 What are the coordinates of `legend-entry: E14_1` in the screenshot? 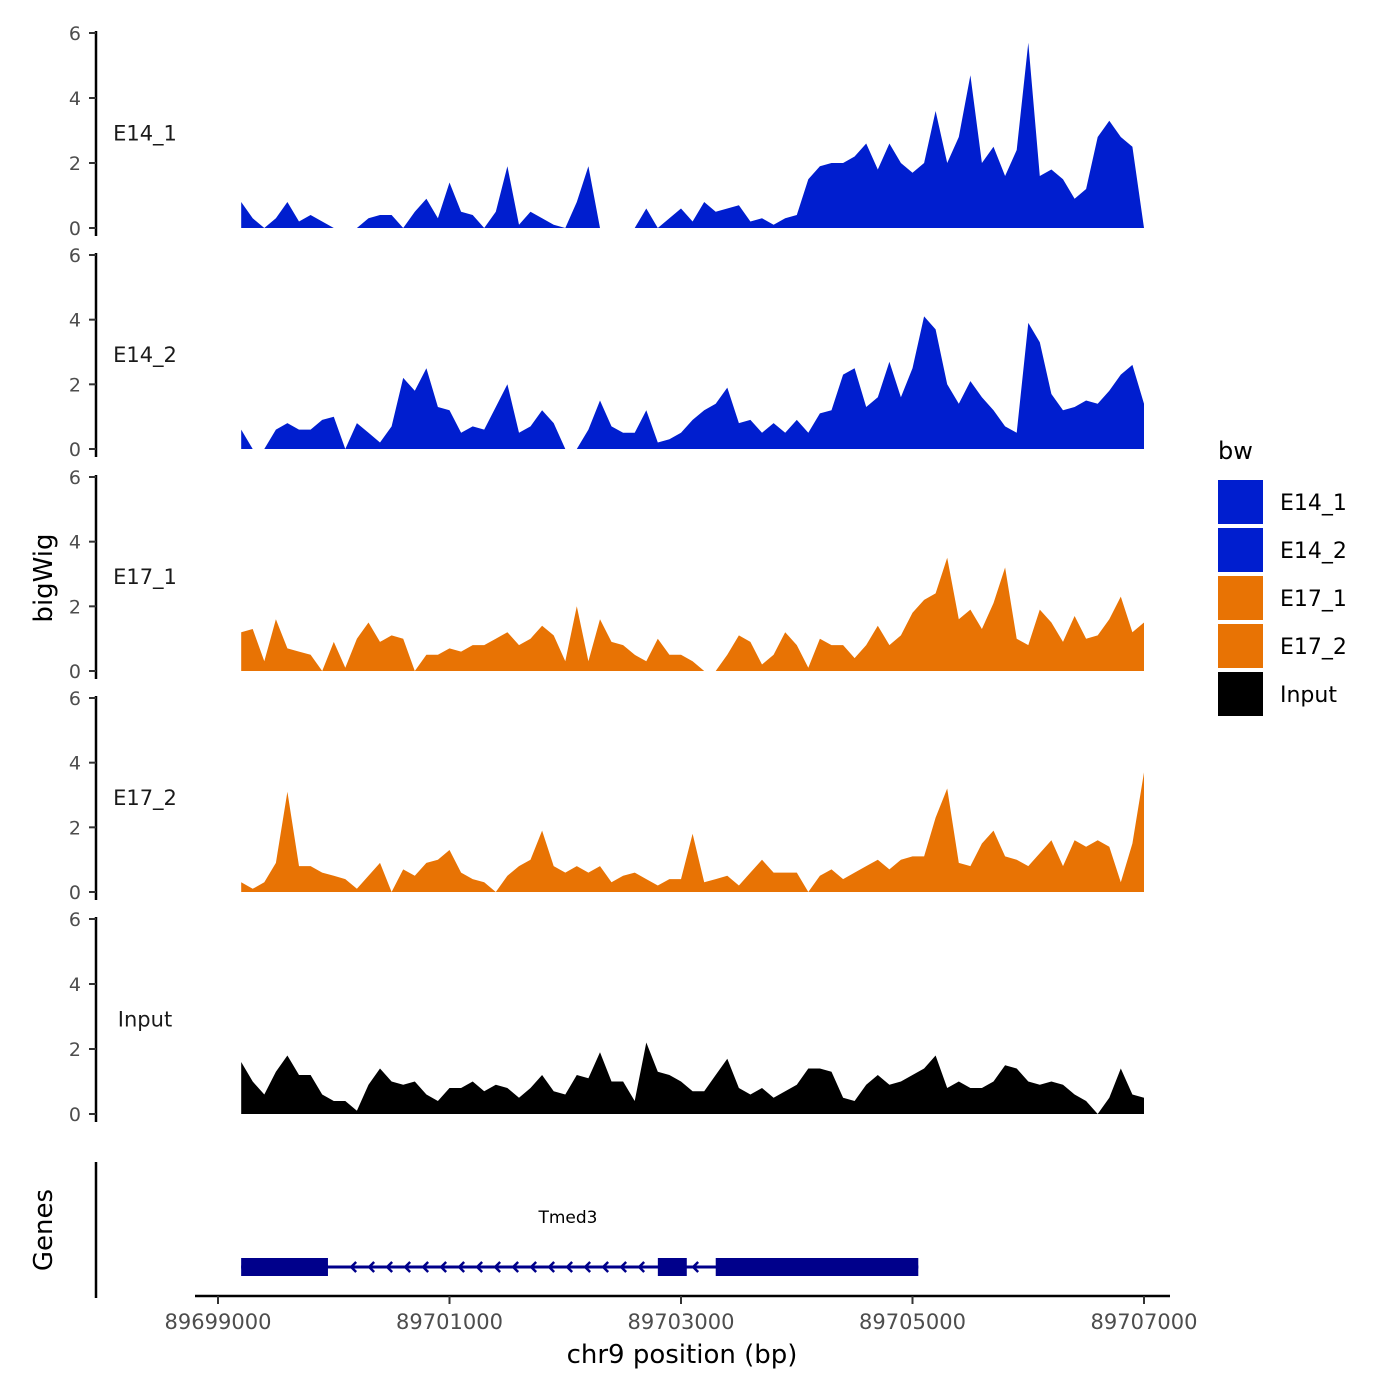 It's located at (1282, 502).